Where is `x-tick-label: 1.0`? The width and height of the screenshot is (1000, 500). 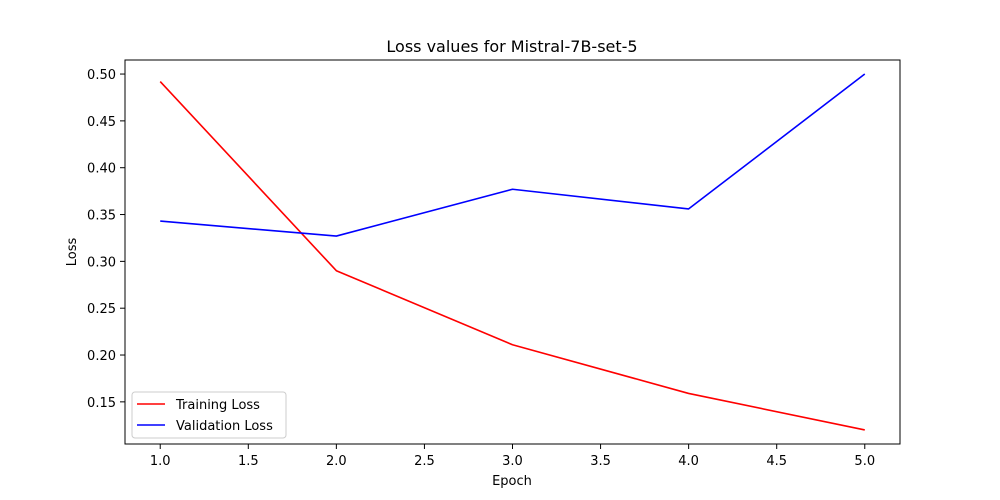
x-tick-label: 1.0 is located at coordinates (160, 461).